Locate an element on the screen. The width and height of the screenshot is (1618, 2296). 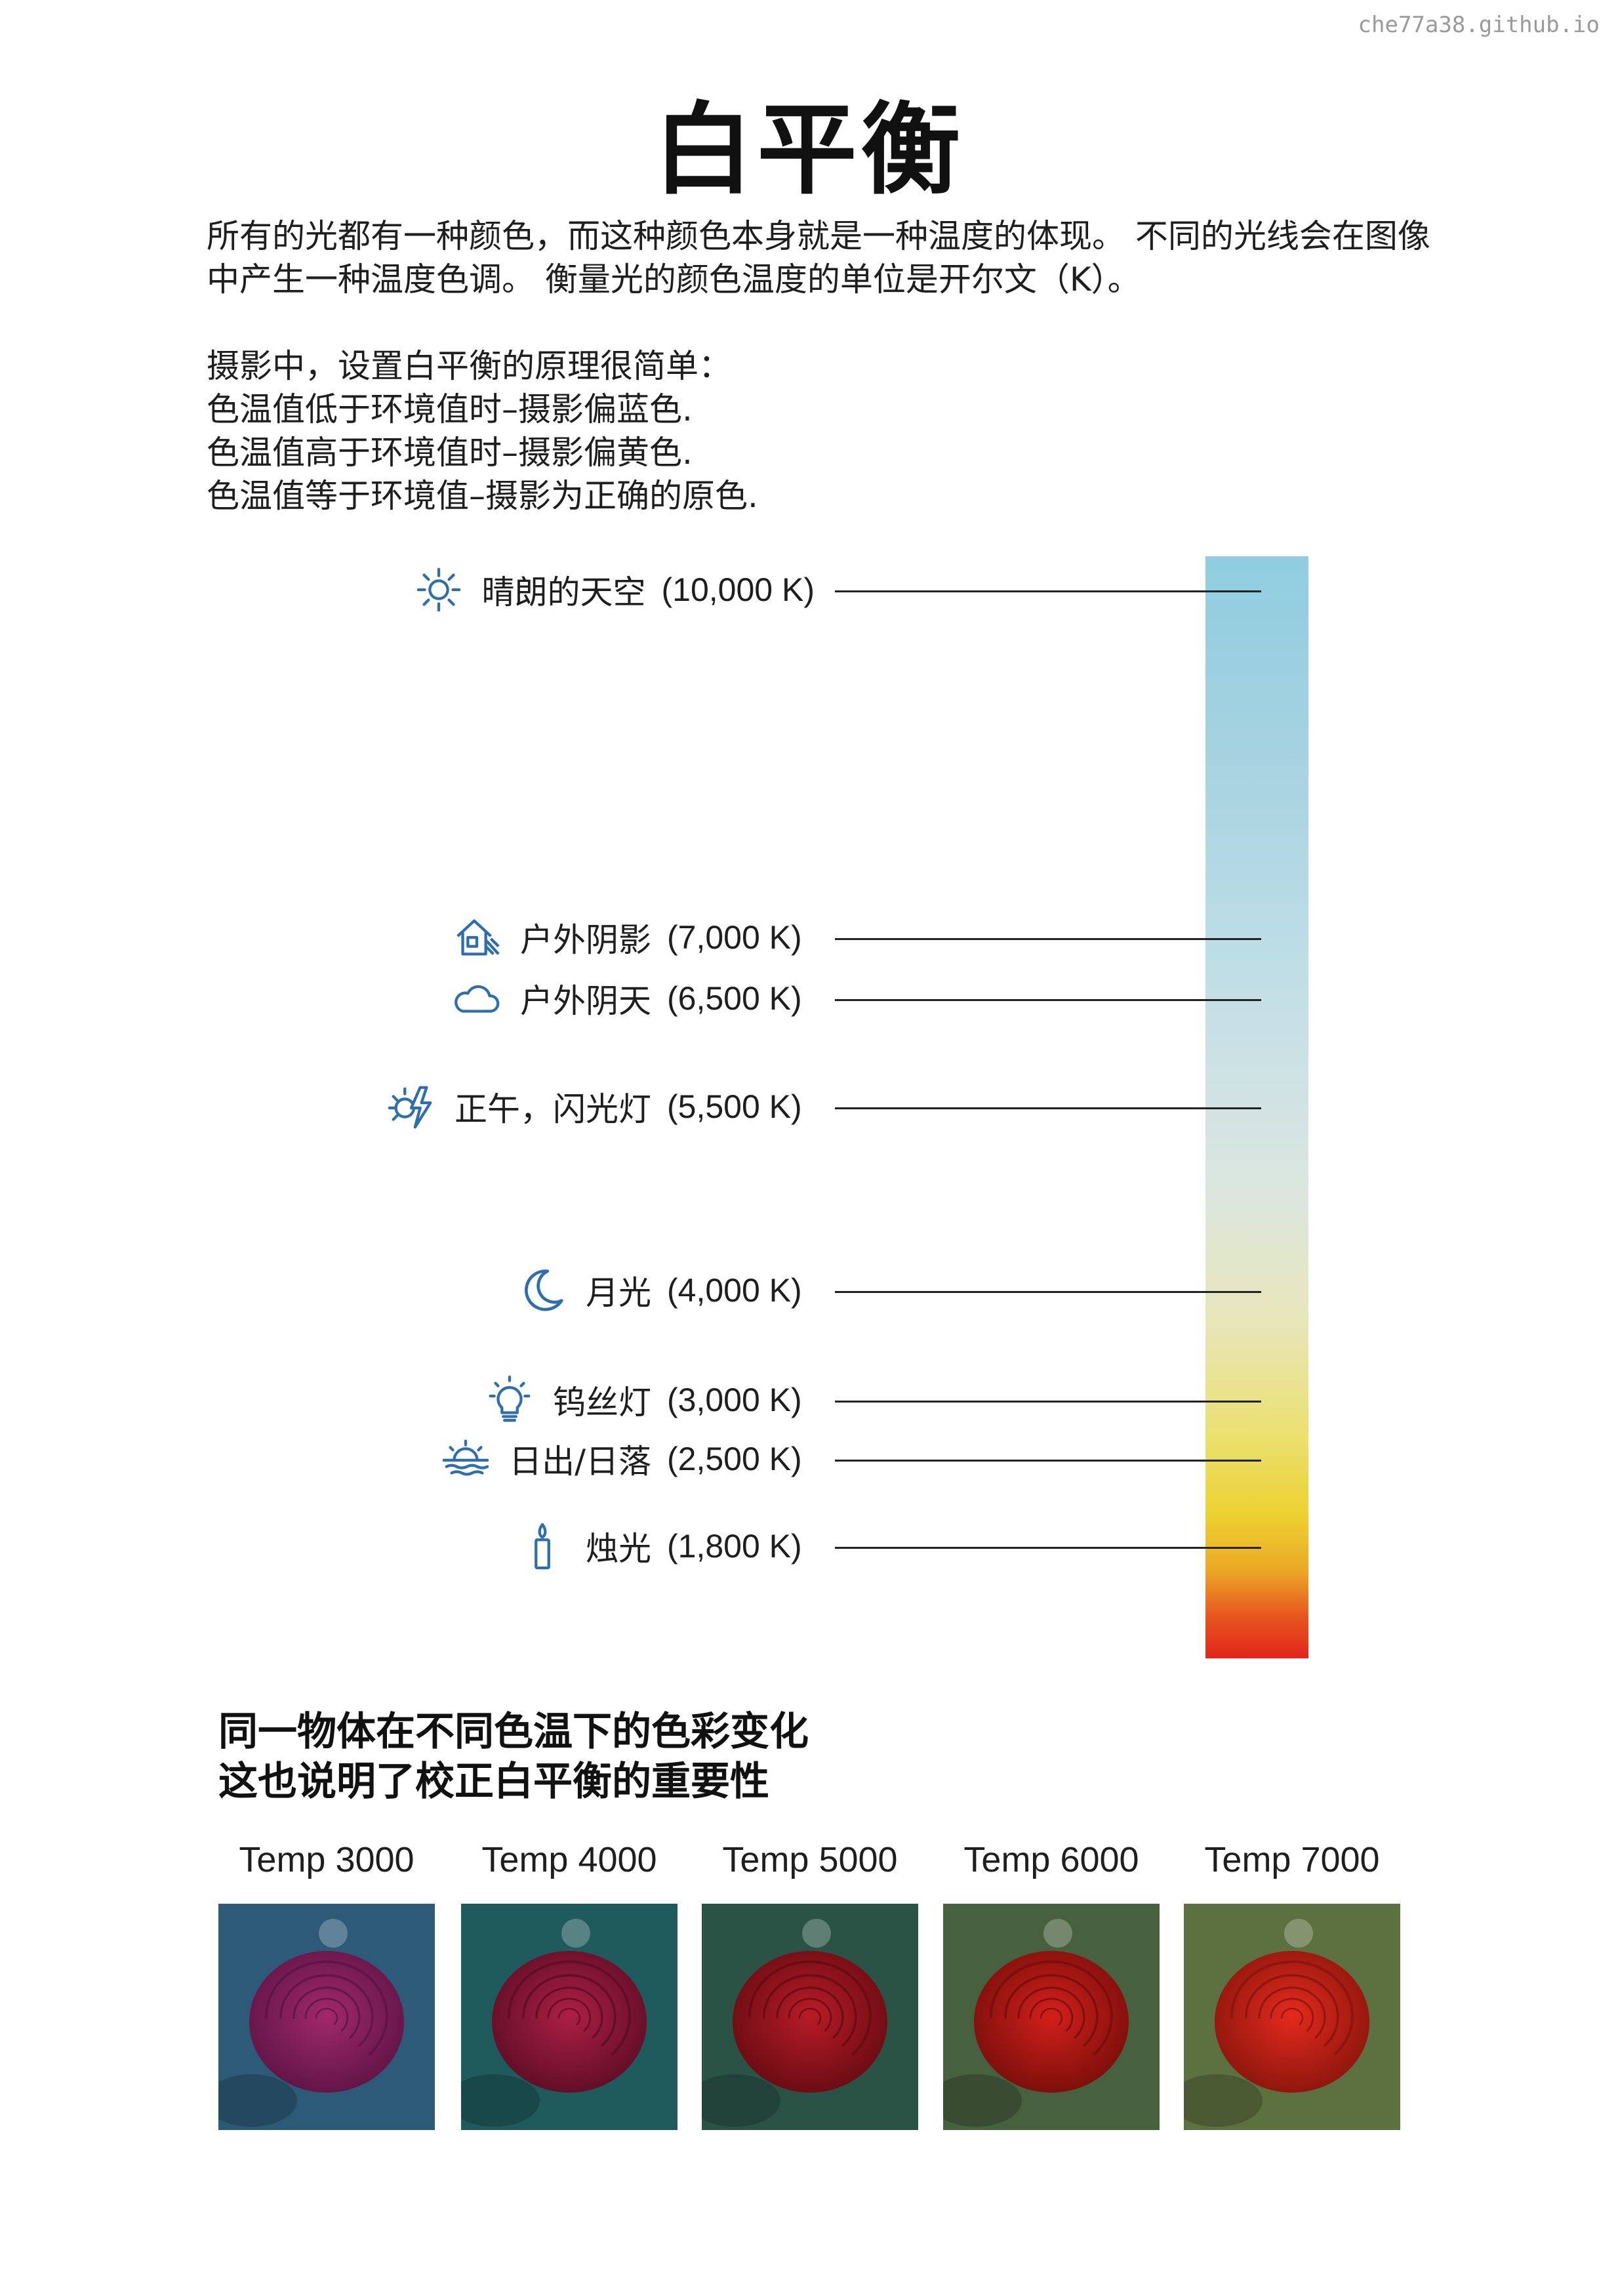
scale-name: 日出/日落 is located at coordinates (580, 1459).